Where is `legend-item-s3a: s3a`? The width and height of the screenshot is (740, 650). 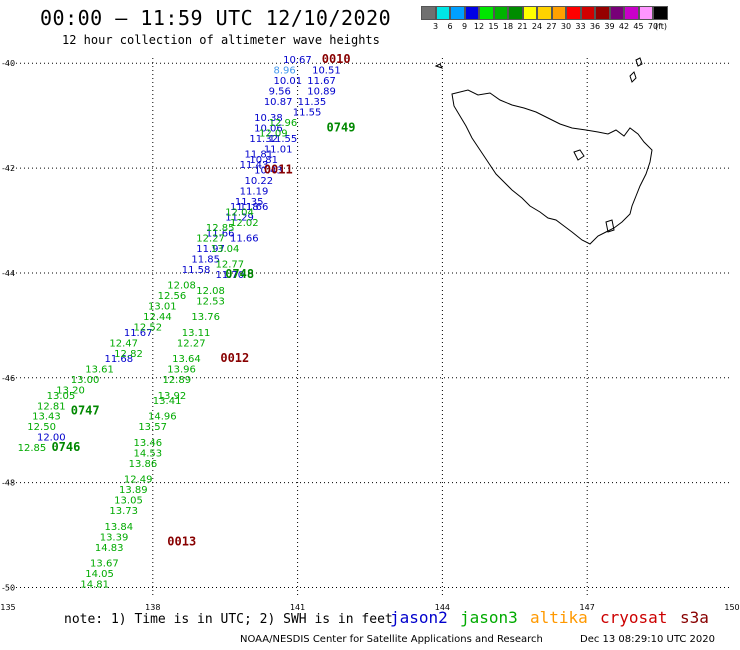 legend-item-s3a: s3a is located at coordinates (694, 617).